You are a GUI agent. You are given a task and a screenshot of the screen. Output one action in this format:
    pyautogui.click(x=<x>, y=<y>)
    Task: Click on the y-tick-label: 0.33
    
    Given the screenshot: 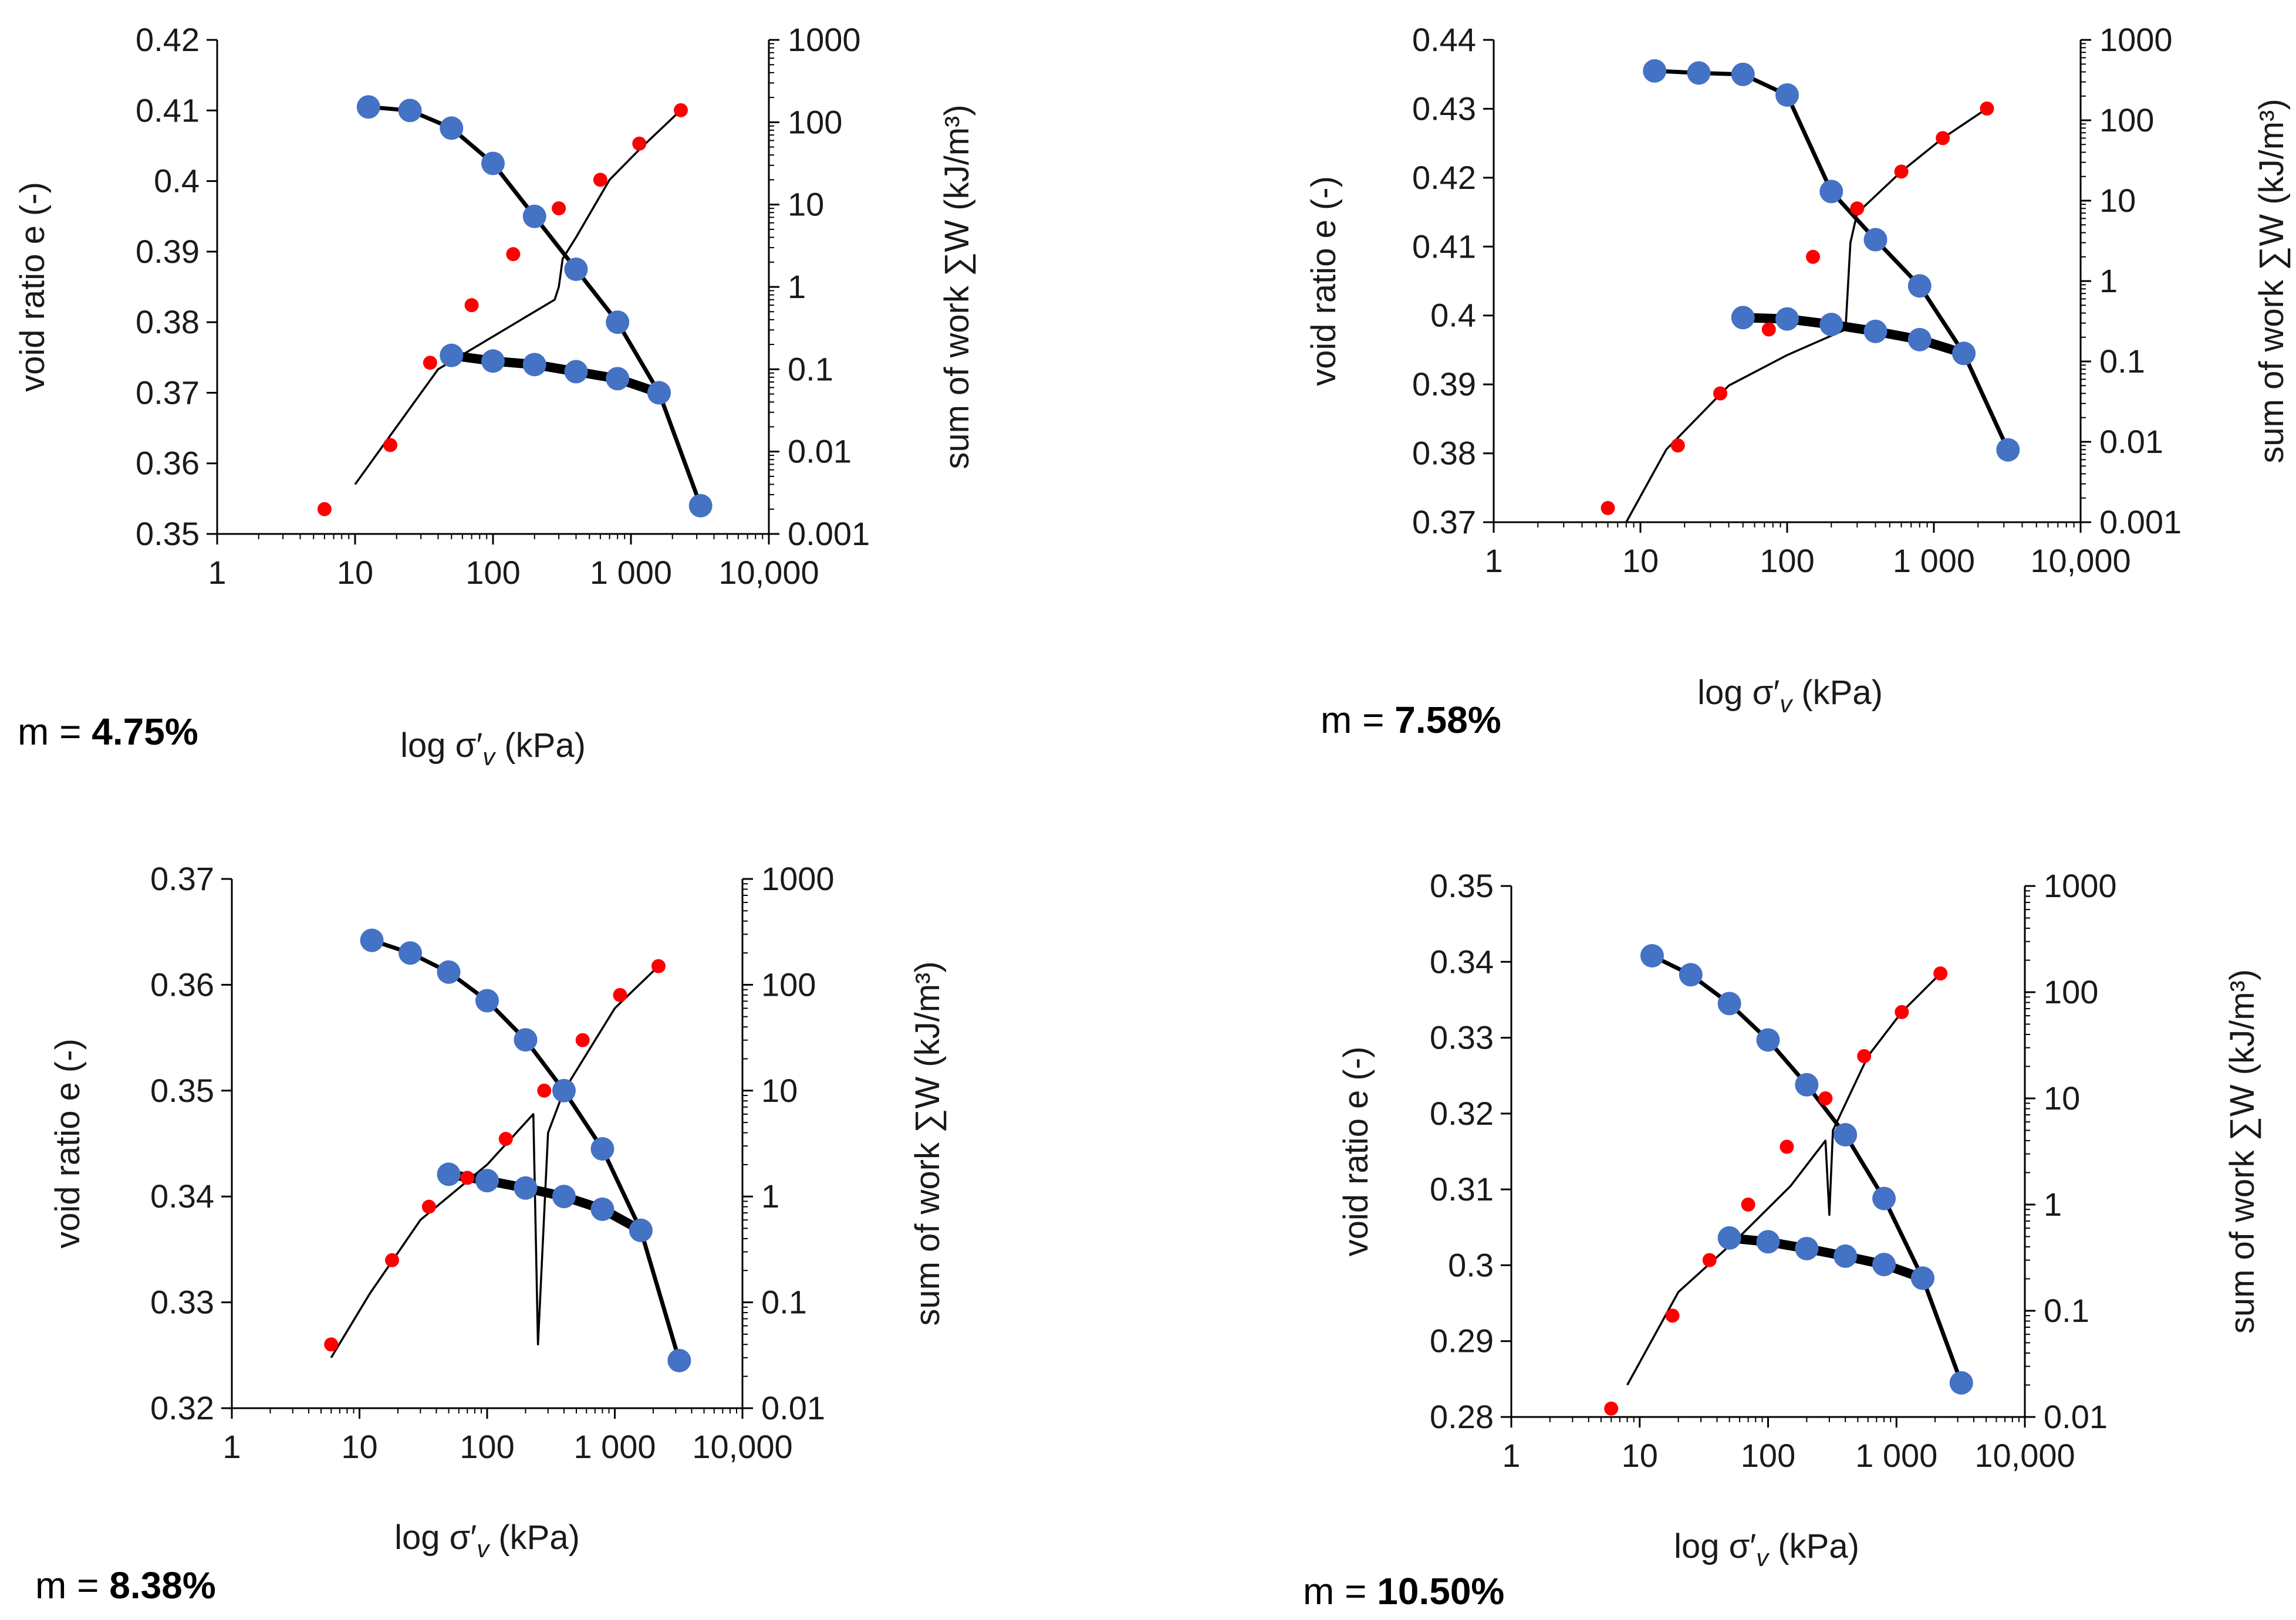 What is the action you would take?
    pyautogui.click(x=182, y=1303)
    